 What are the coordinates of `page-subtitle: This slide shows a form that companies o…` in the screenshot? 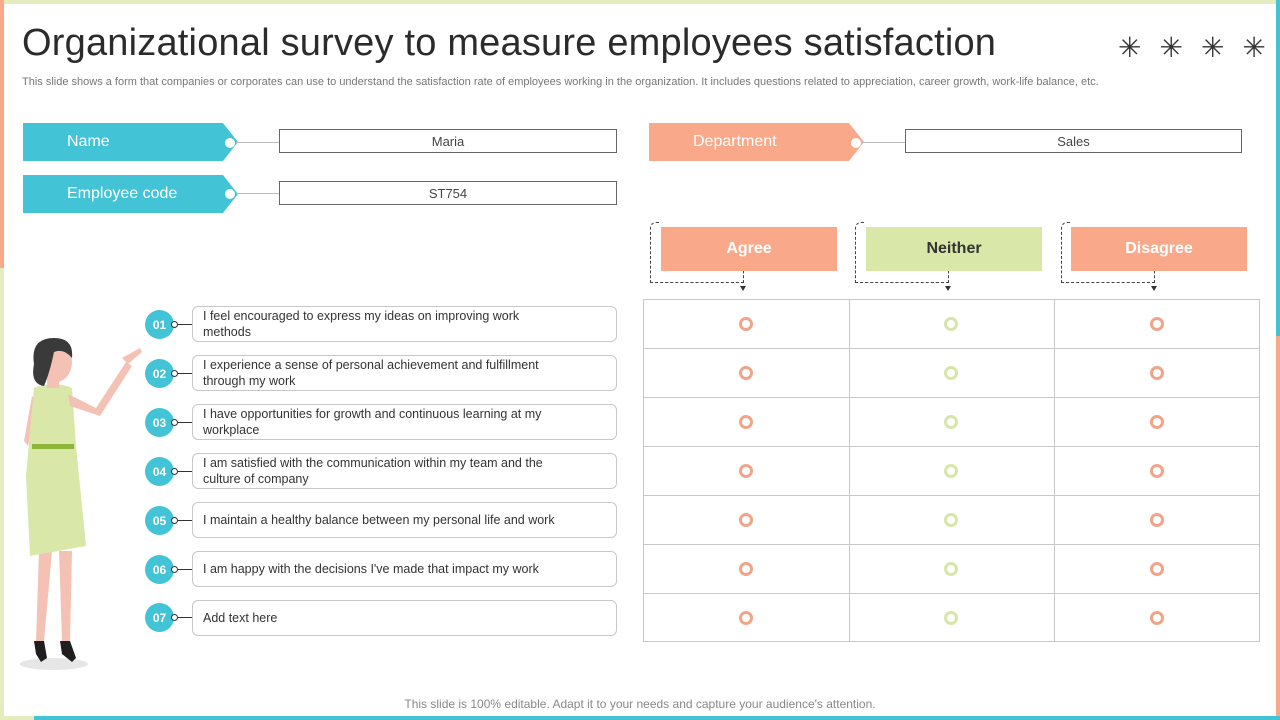 It's located at (560, 82).